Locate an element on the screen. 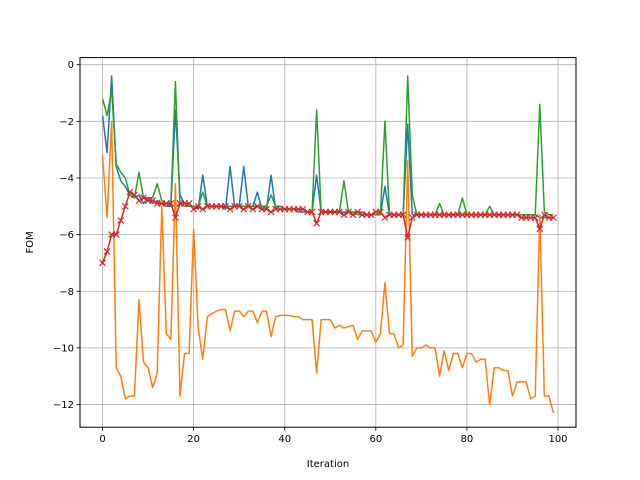 Image resolution: width=640 pixels, height=480 pixels. x-tick-label: 60 is located at coordinates (375, 439).